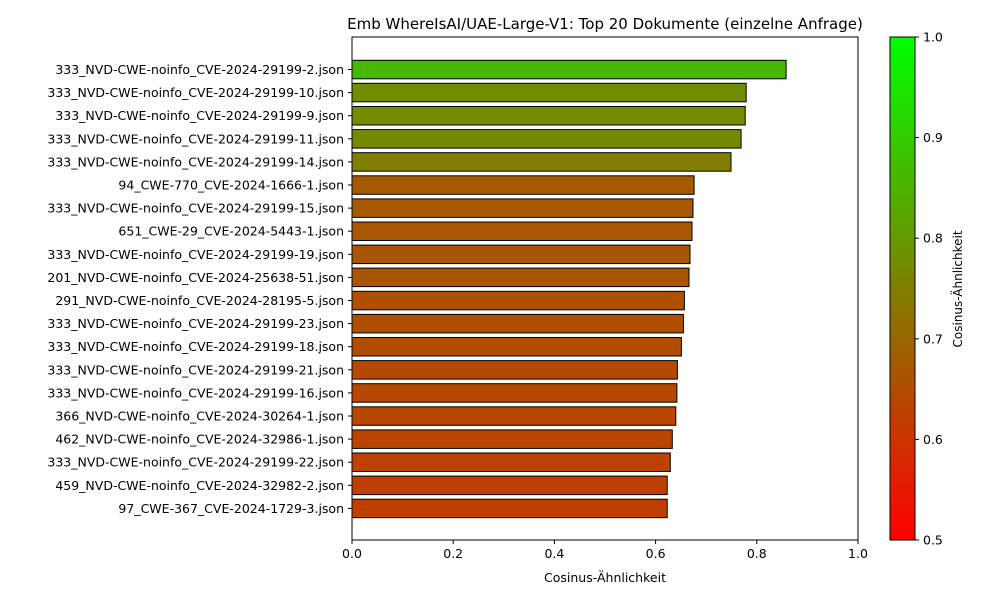 The height and width of the screenshot is (600, 1000). Describe the element at coordinates (231, 508) in the screenshot. I see `y-tick-label: 97_CWE-367_CVE-2024-1729-3.json` at that location.